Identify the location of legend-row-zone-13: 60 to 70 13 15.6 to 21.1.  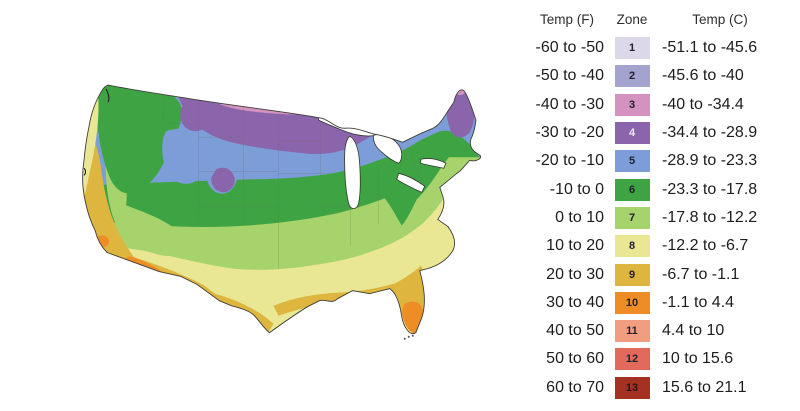
(655, 388).